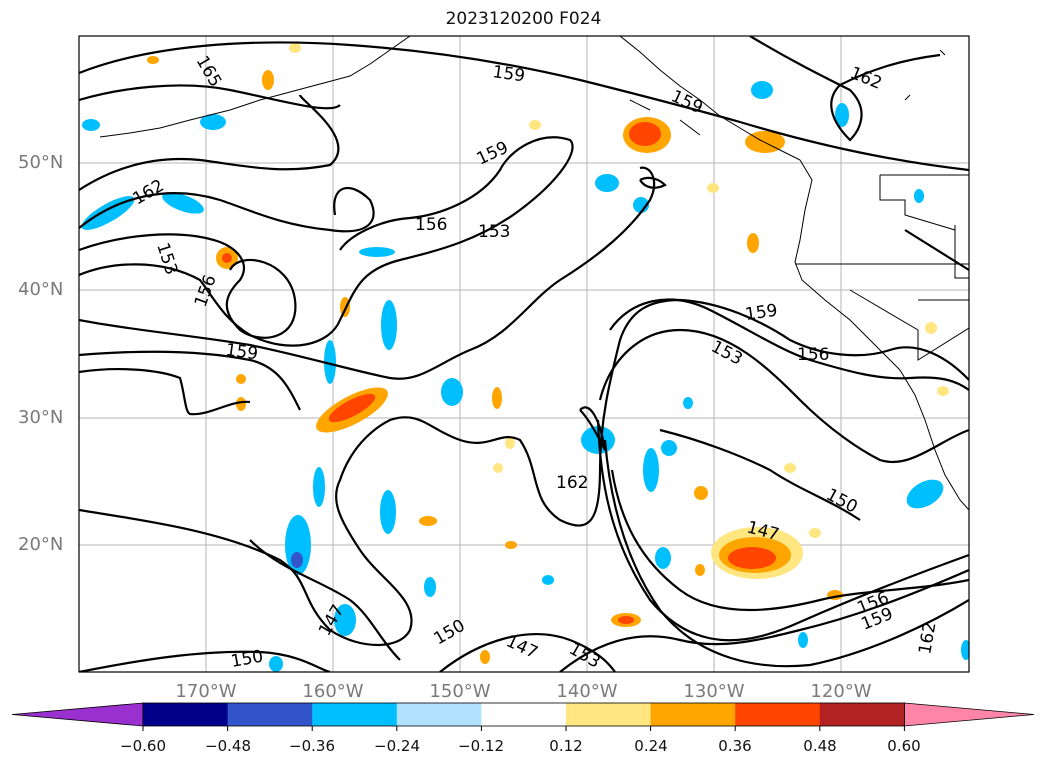 The width and height of the screenshot is (1047, 765). Describe the element at coordinates (481, 746) in the screenshot. I see `colorbar-tick-label: −0.12` at that location.